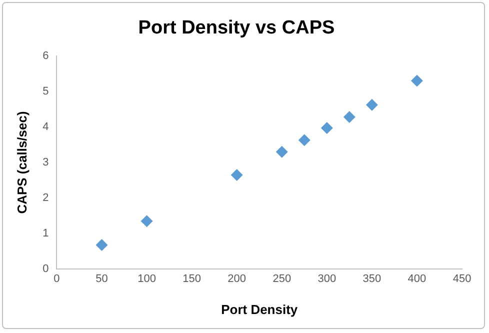 The image size is (489, 333). What do you see at coordinates (45, 269) in the screenshot?
I see `y-tick-label: 0` at bounding box center [45, 269].